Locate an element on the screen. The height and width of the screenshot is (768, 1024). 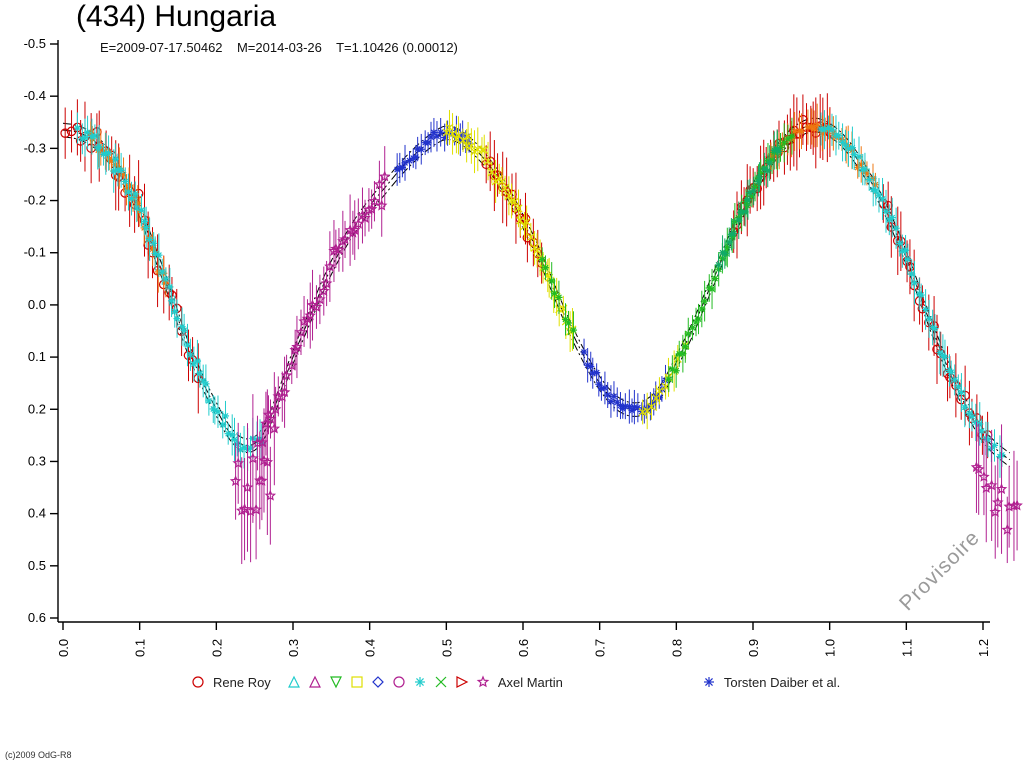
legend-label: Torsten Daiber et al. is located at coordinates (782, 682).